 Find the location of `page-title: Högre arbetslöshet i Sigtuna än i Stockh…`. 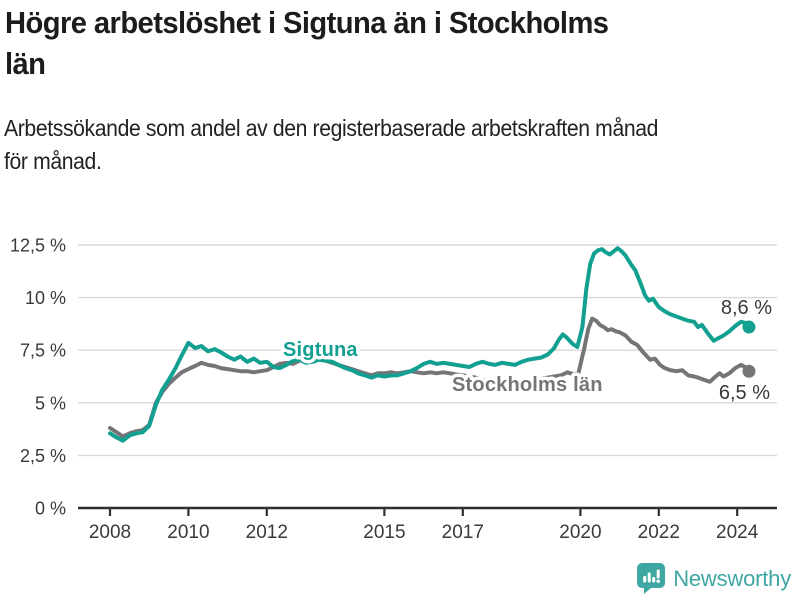

page-title: Högre arbetslöshet i Sigtuna än i Stockh… is located at coordinates (378, 43).